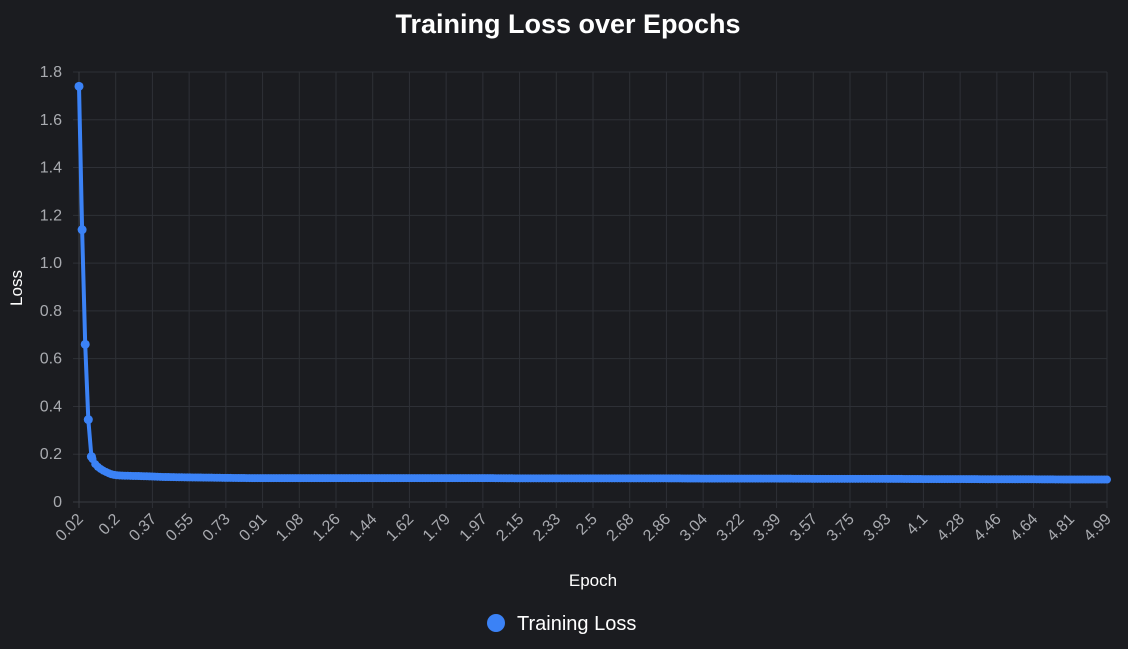  What do you see at coordinates (804, 528) in the screenshot?
I see `x-tick-label: 3.57` at bounding box center [804, 528].